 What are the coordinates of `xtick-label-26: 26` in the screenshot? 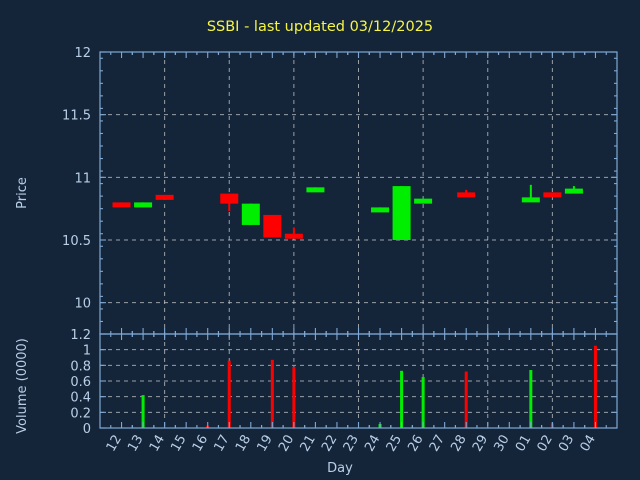 It's located at (415, 444).